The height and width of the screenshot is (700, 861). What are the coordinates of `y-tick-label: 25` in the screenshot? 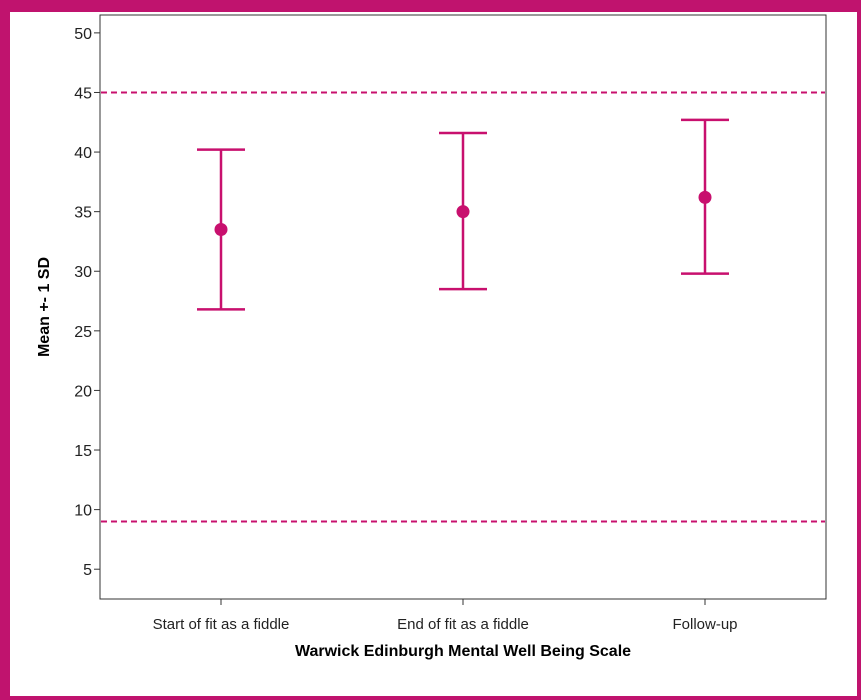 It's located at (83, 332).